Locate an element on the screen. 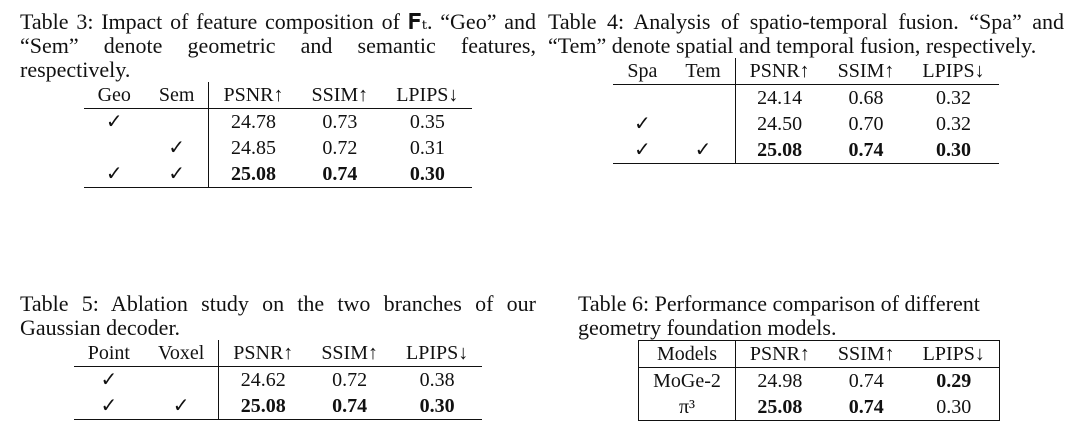 The width and height of the screenshot is (1080, 441). row: ✓ 24.62 0.72 0.38 is located at coordinates (278, 380).